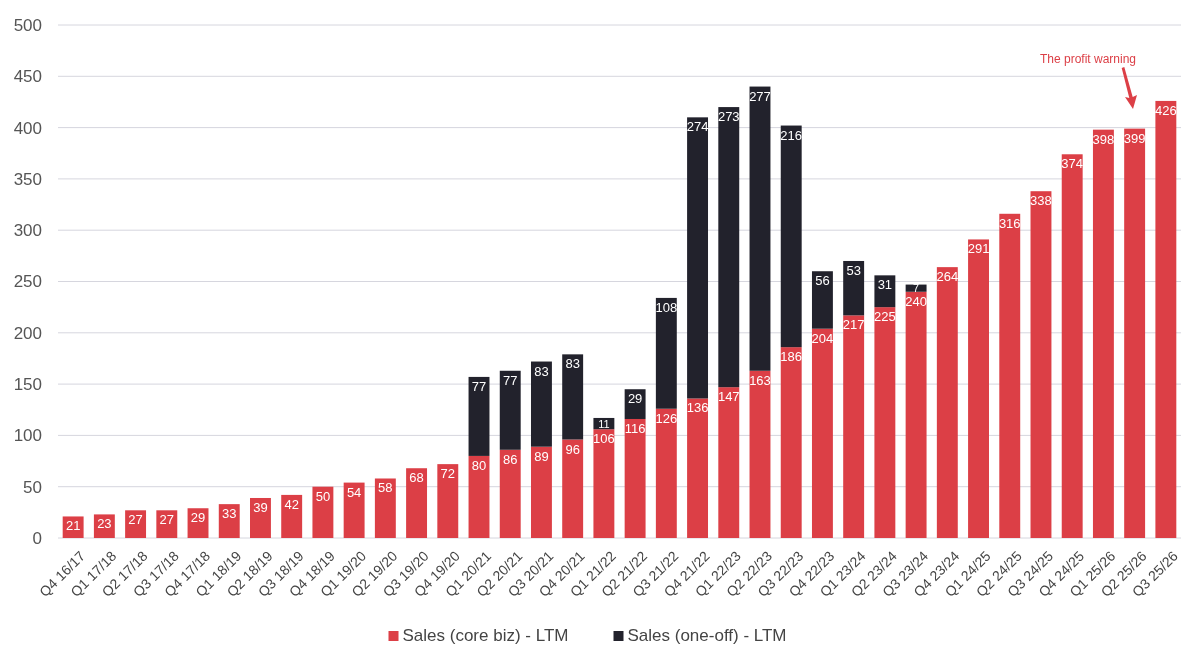 The width and height of the screenshot is (1187, 648). I want to click on data-label: 273, so click(728, 117).